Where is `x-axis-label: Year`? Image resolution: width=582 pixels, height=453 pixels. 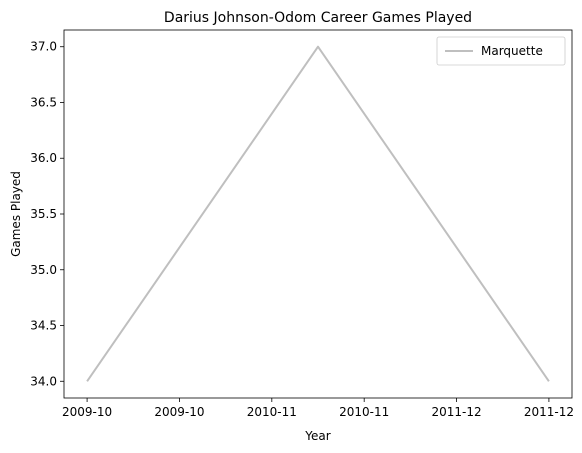 x-axis-label: Year is located at coordinates (317, 436).